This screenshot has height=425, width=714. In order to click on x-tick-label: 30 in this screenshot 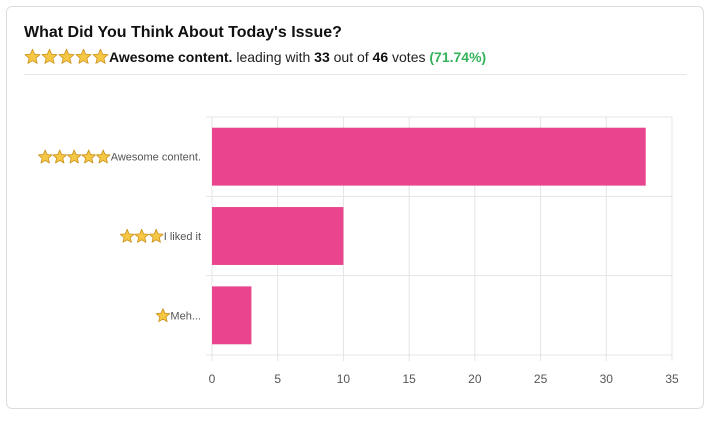, I will do `click(607, 379)`.